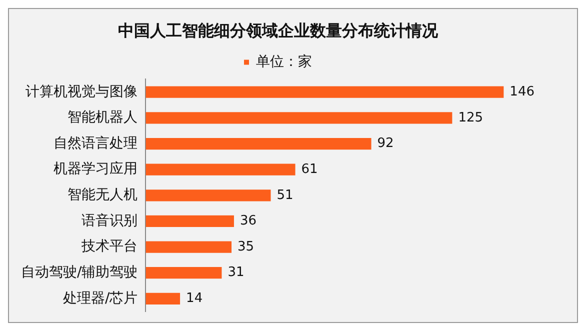 The height and width of the screenshot is (331, 586). What do you see at coordinates (79, 272) in the screenshot?
I see `y-tick-label: 自动驾驶/辅助驾驶` at bounding box center [79, 272].